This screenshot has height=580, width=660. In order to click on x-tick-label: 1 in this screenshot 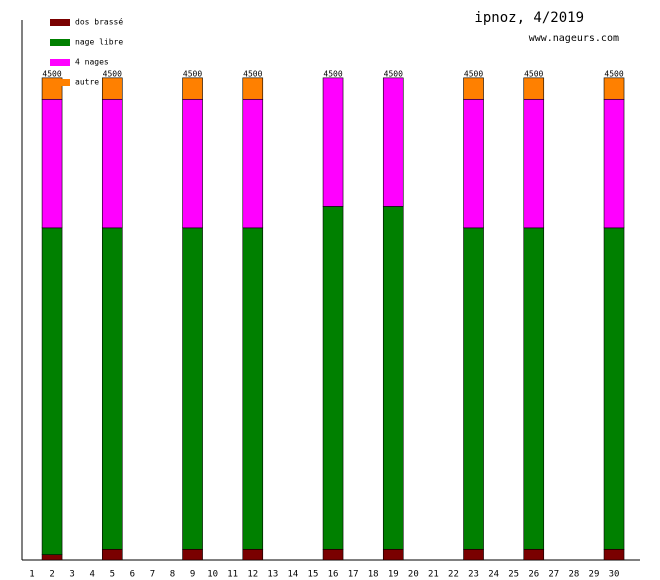, I will do `click(31, 575)`.